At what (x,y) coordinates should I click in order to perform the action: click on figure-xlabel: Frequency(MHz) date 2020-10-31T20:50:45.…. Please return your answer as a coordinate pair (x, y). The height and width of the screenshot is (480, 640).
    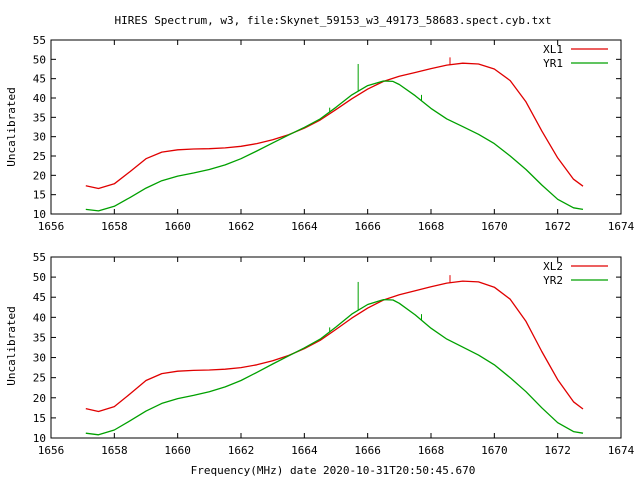
    Looking at the image, I should click on (333, 470).